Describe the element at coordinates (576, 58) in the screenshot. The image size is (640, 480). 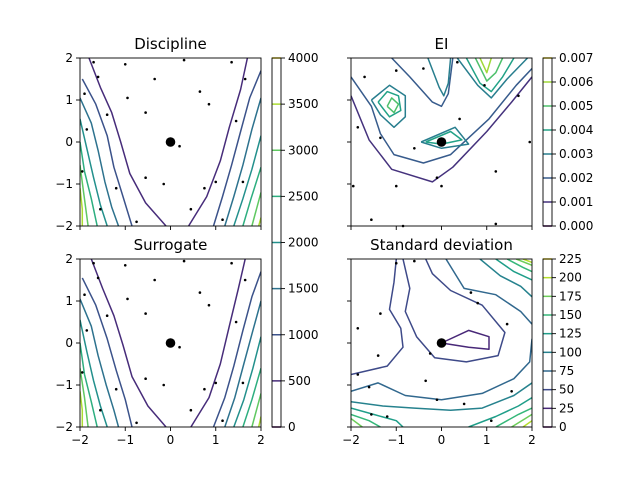
I see `colorbar-tick-label: 0.007` at that location.